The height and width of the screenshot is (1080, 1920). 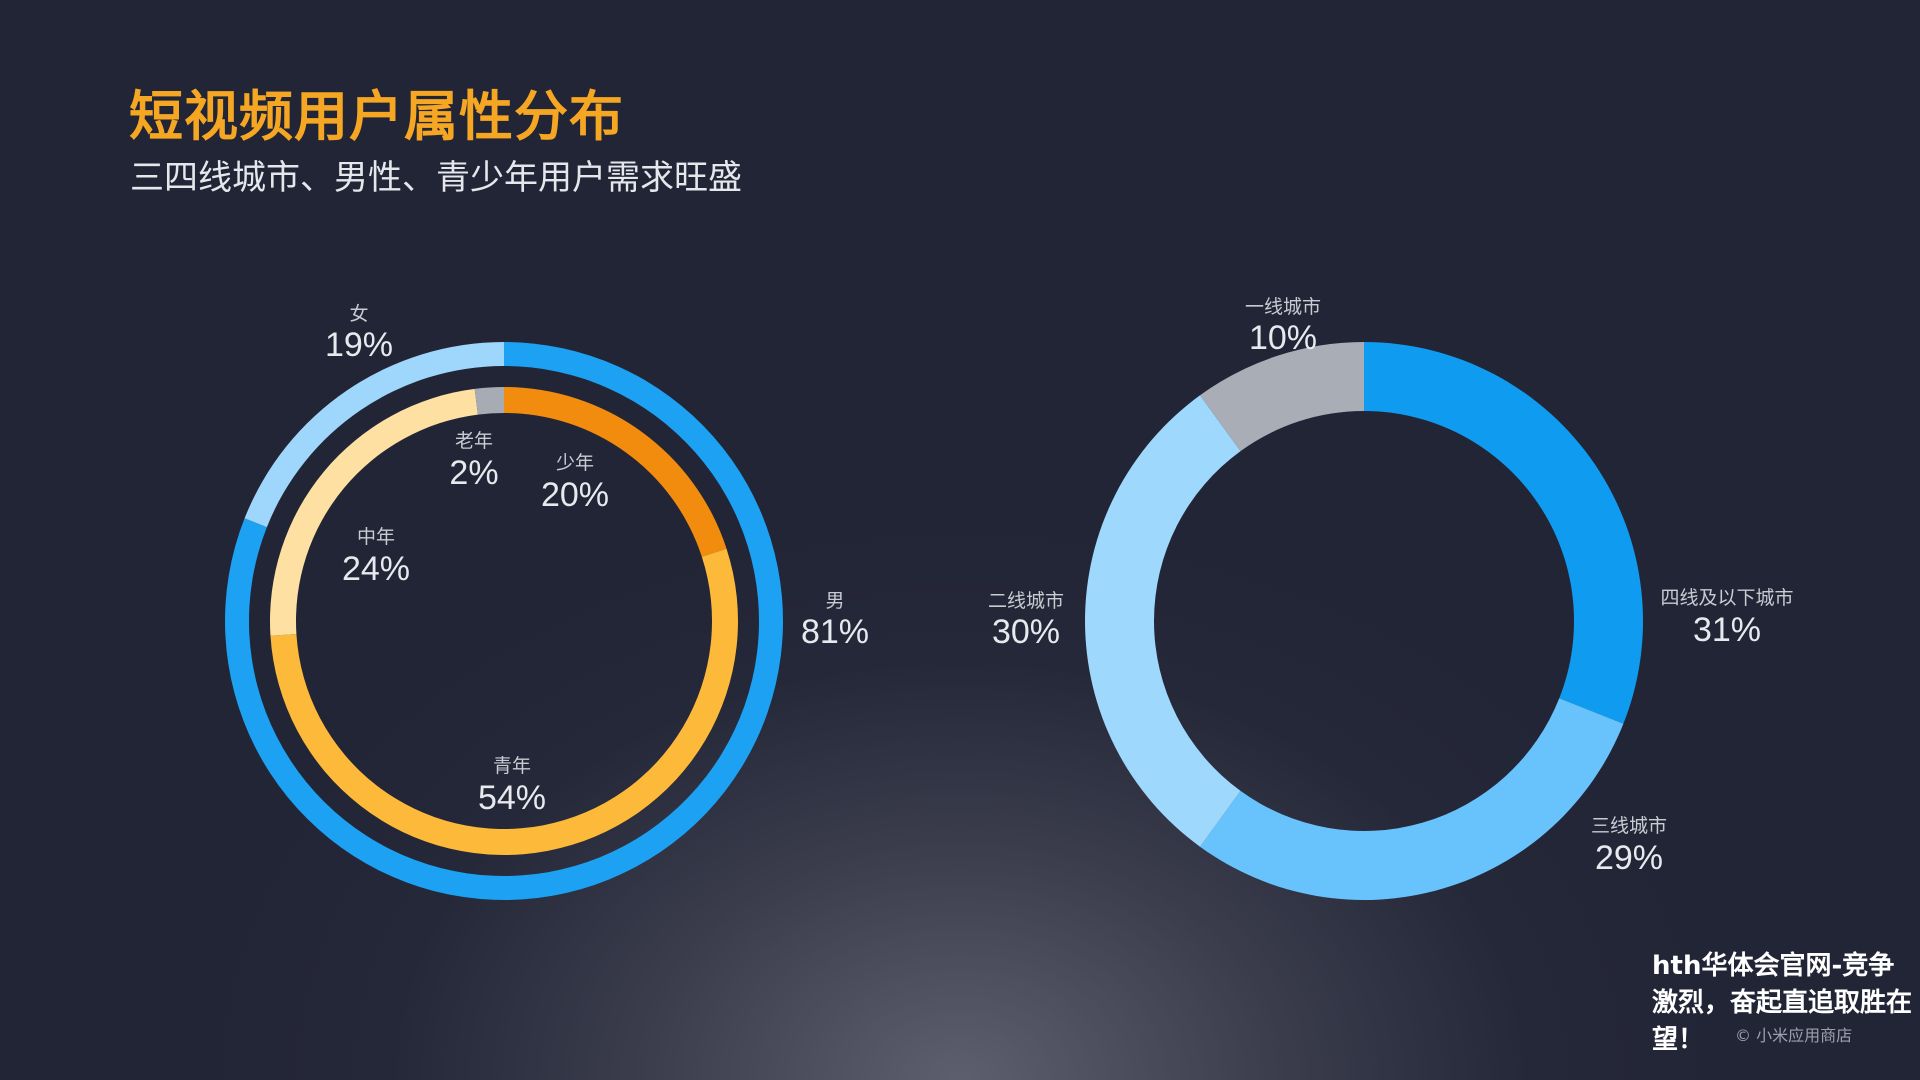 What do you see at coordinates (1026, 601) in the screenshot?
I see `label-name-二线城市: 二线城市` at bounding box center [1026, 601].